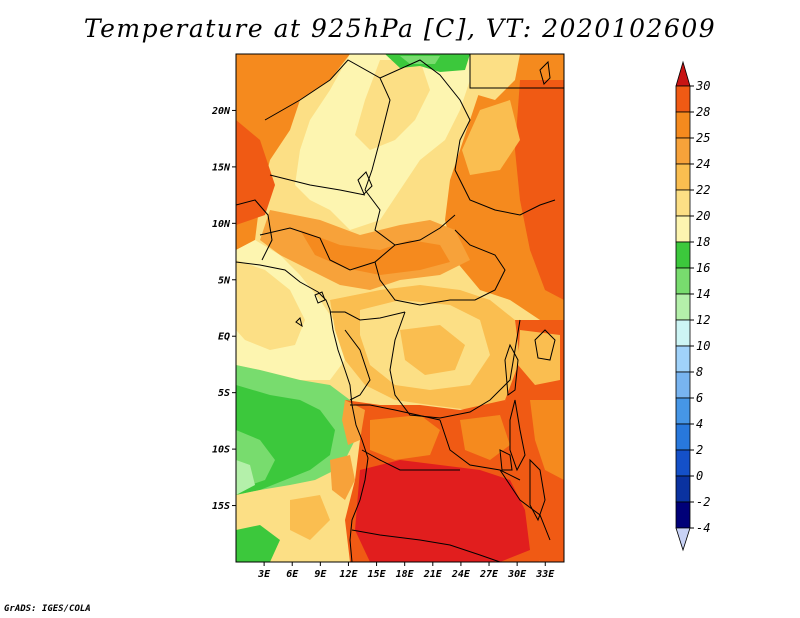 This screenshot has width=800, height=618. Describe the element at coordinates (703, 164) in the screenshot. I see `colorbar-label: 24` at that location.